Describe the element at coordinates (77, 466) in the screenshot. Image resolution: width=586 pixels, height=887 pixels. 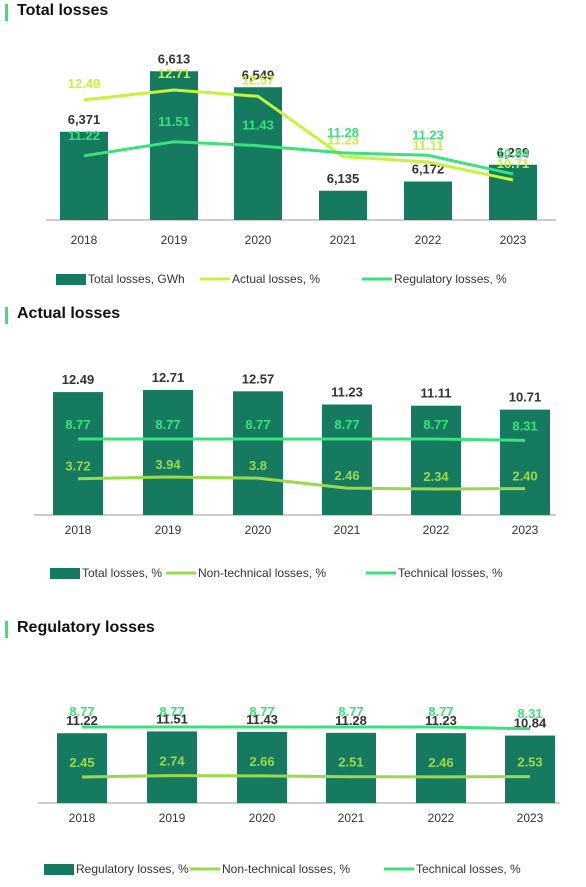
I see `line-value-label: 3.72` at that location.